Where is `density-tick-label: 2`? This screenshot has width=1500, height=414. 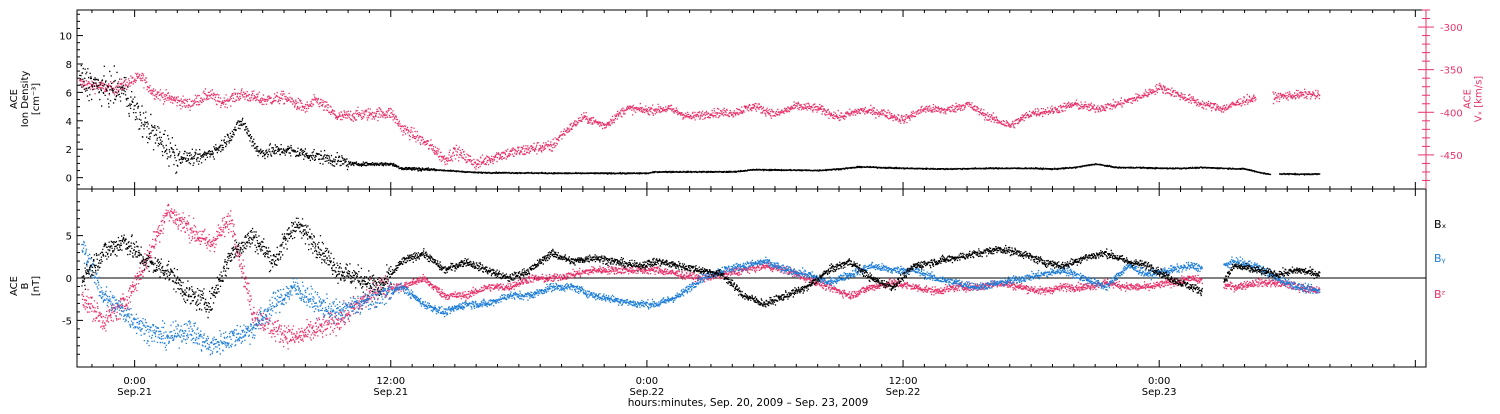
density-tick-label: 2 is located at coordinates (69, 150).